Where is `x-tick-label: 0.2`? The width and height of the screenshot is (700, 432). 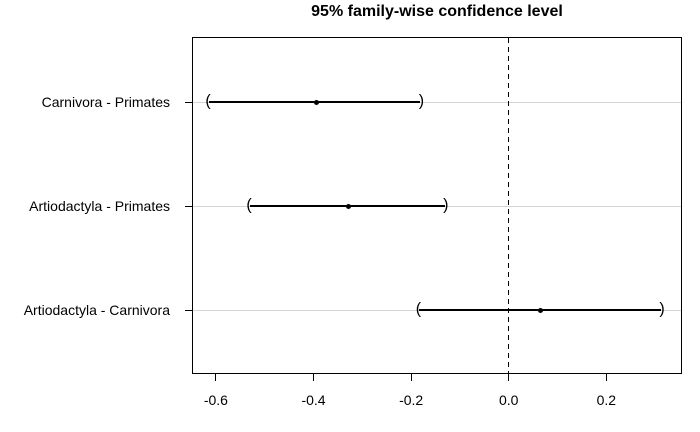 x-tick-label: 0.2 is located at coordinates (606, 400).